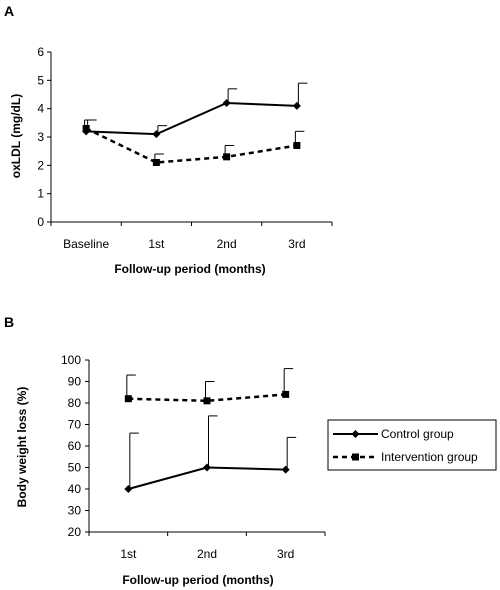  What do you see at coordinates (128, 554) in the screenshot?
I see `panel-b-x-tick-label-1st: 1st` at bounding box center [128, 554].